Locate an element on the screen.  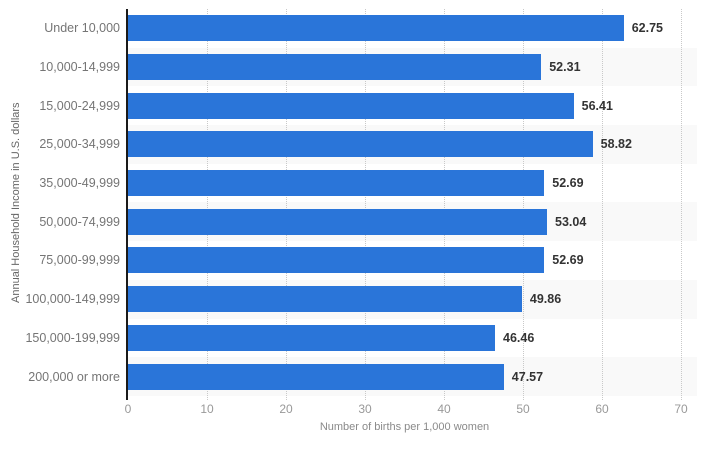
chart-row: 49.86 is located at coordinates (412, 299).